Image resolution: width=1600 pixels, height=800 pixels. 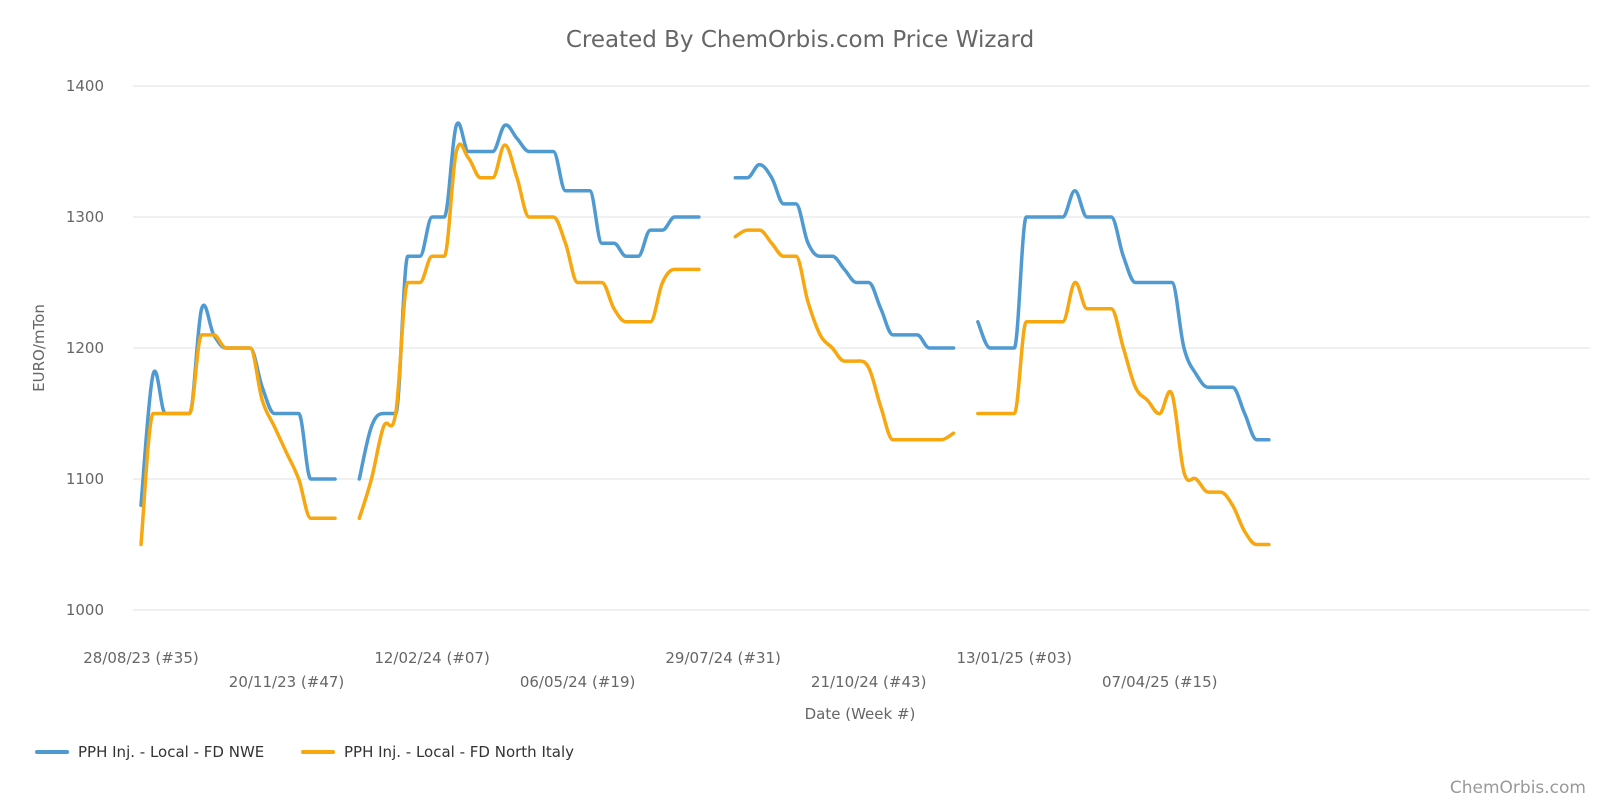 I want to click on legend-label-north-italy: PPH Inj. - Local - FD North Italy, so click(x=459, y=752).